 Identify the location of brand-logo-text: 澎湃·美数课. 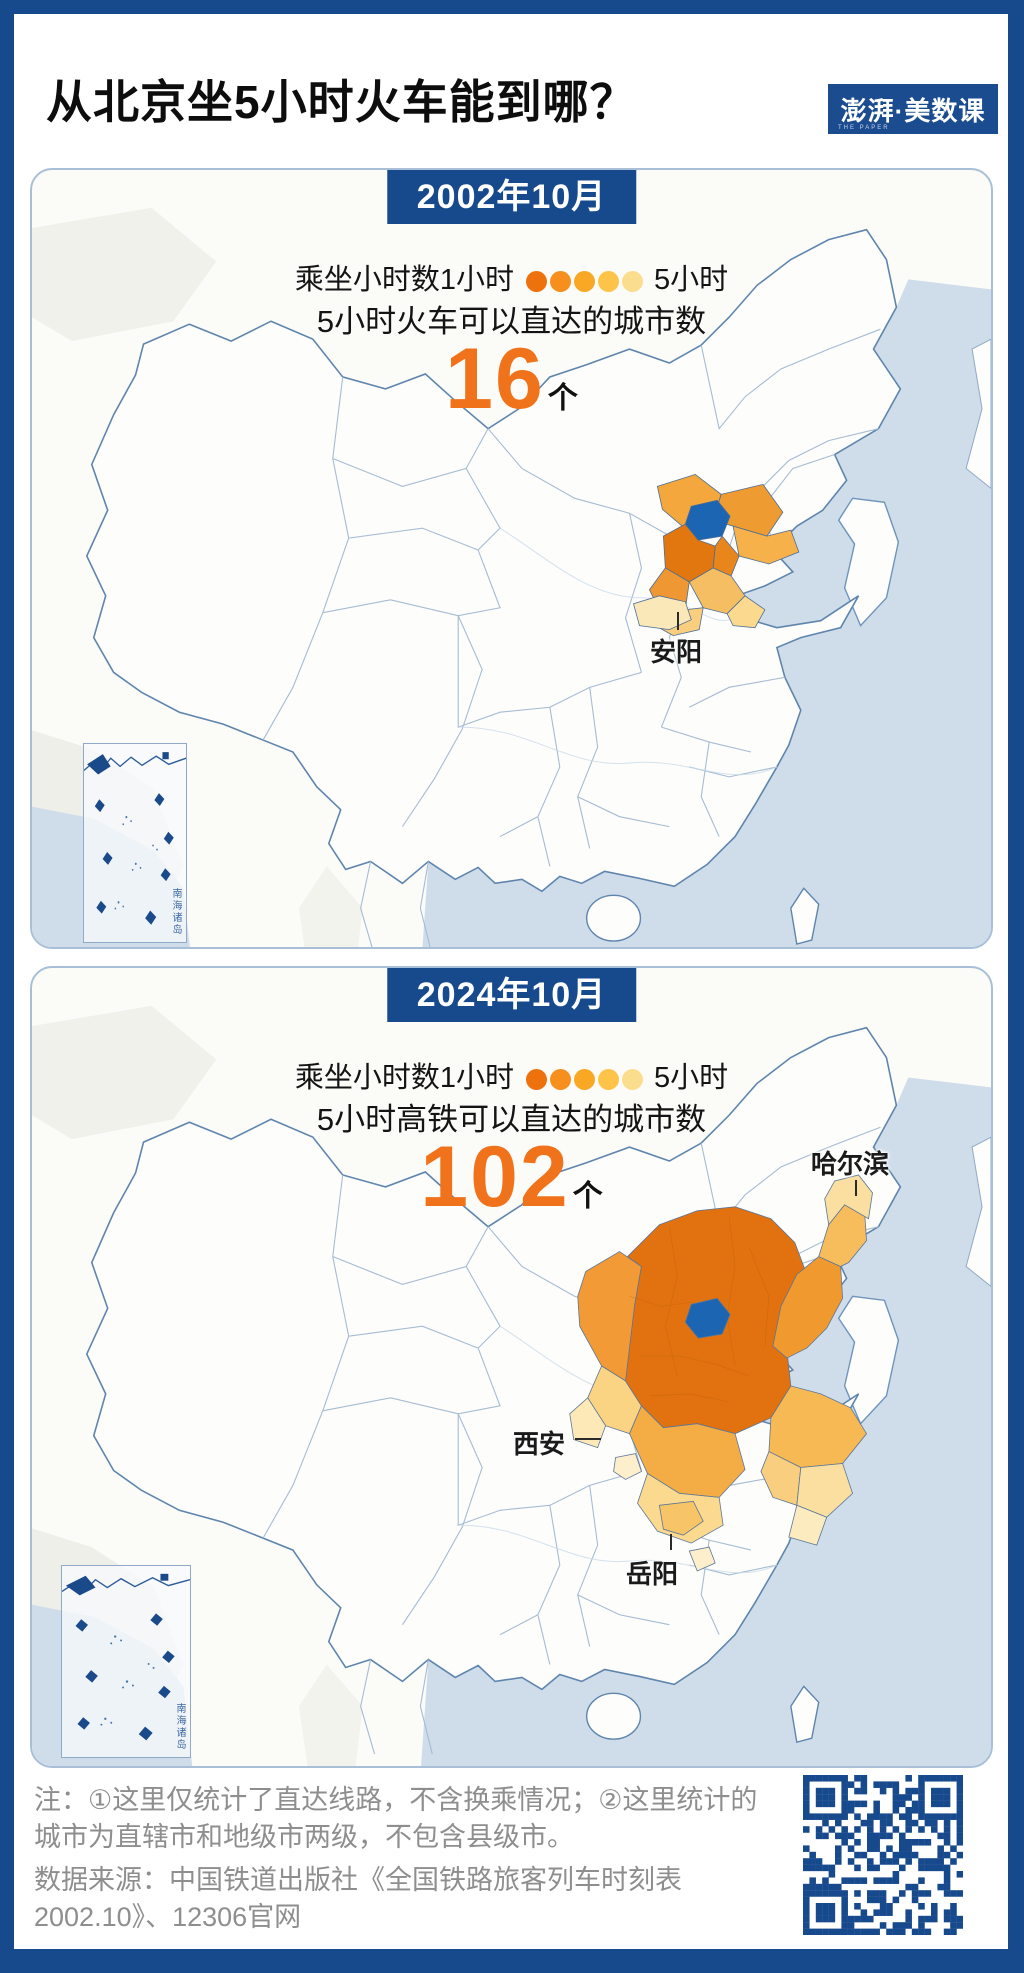
(913, 110).